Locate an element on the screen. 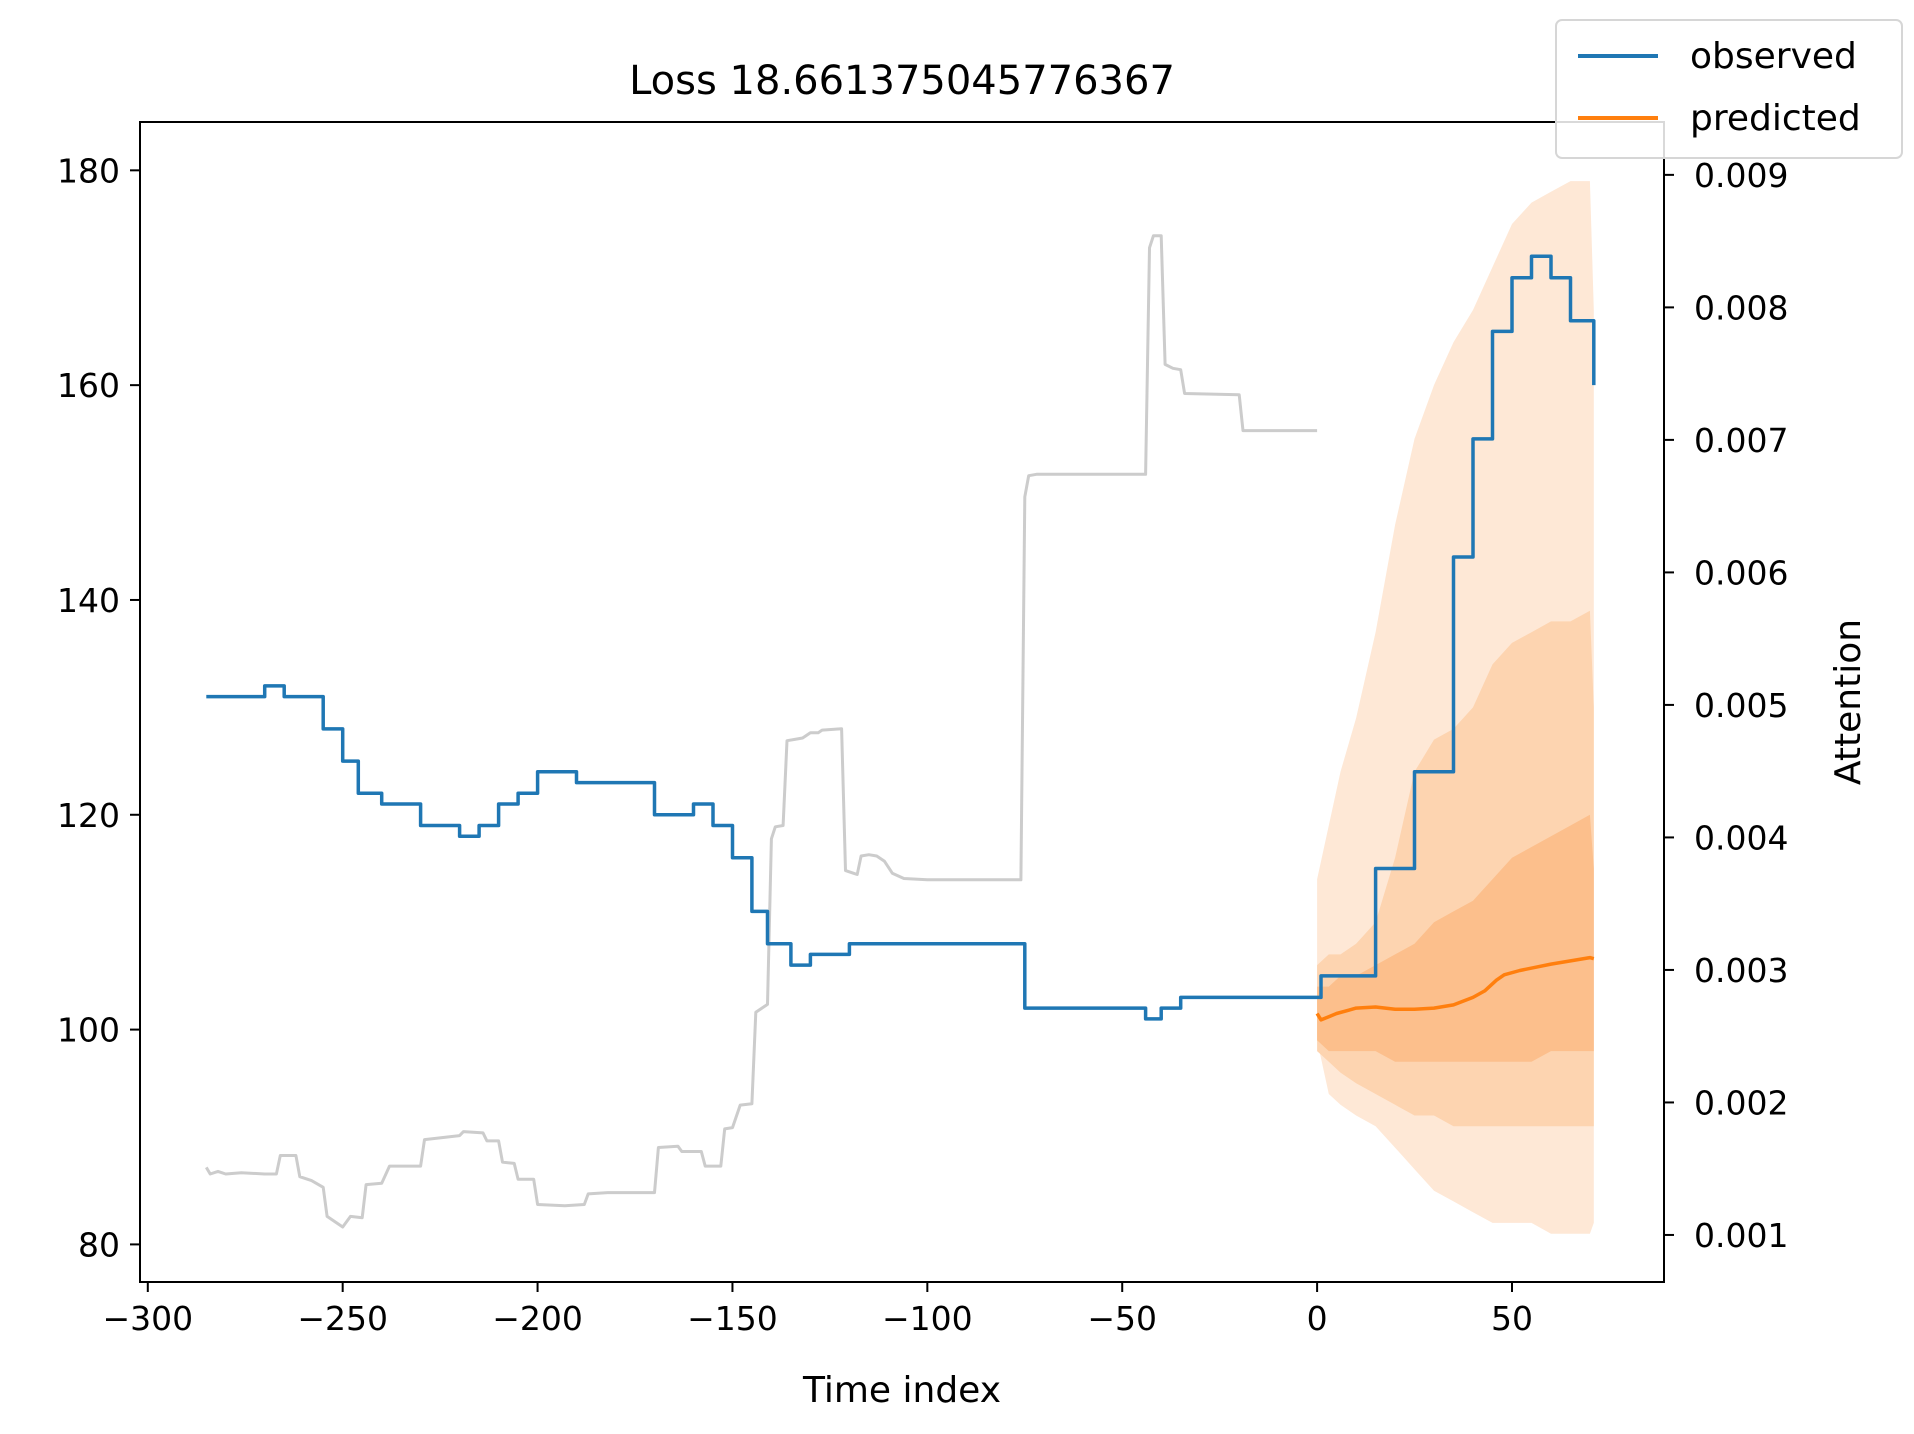 This screenshot has width=1914, height=1434. x-axis: −300 −250 −200 −150 −100 −50 0 50 is located at coordinates (817, 1310).